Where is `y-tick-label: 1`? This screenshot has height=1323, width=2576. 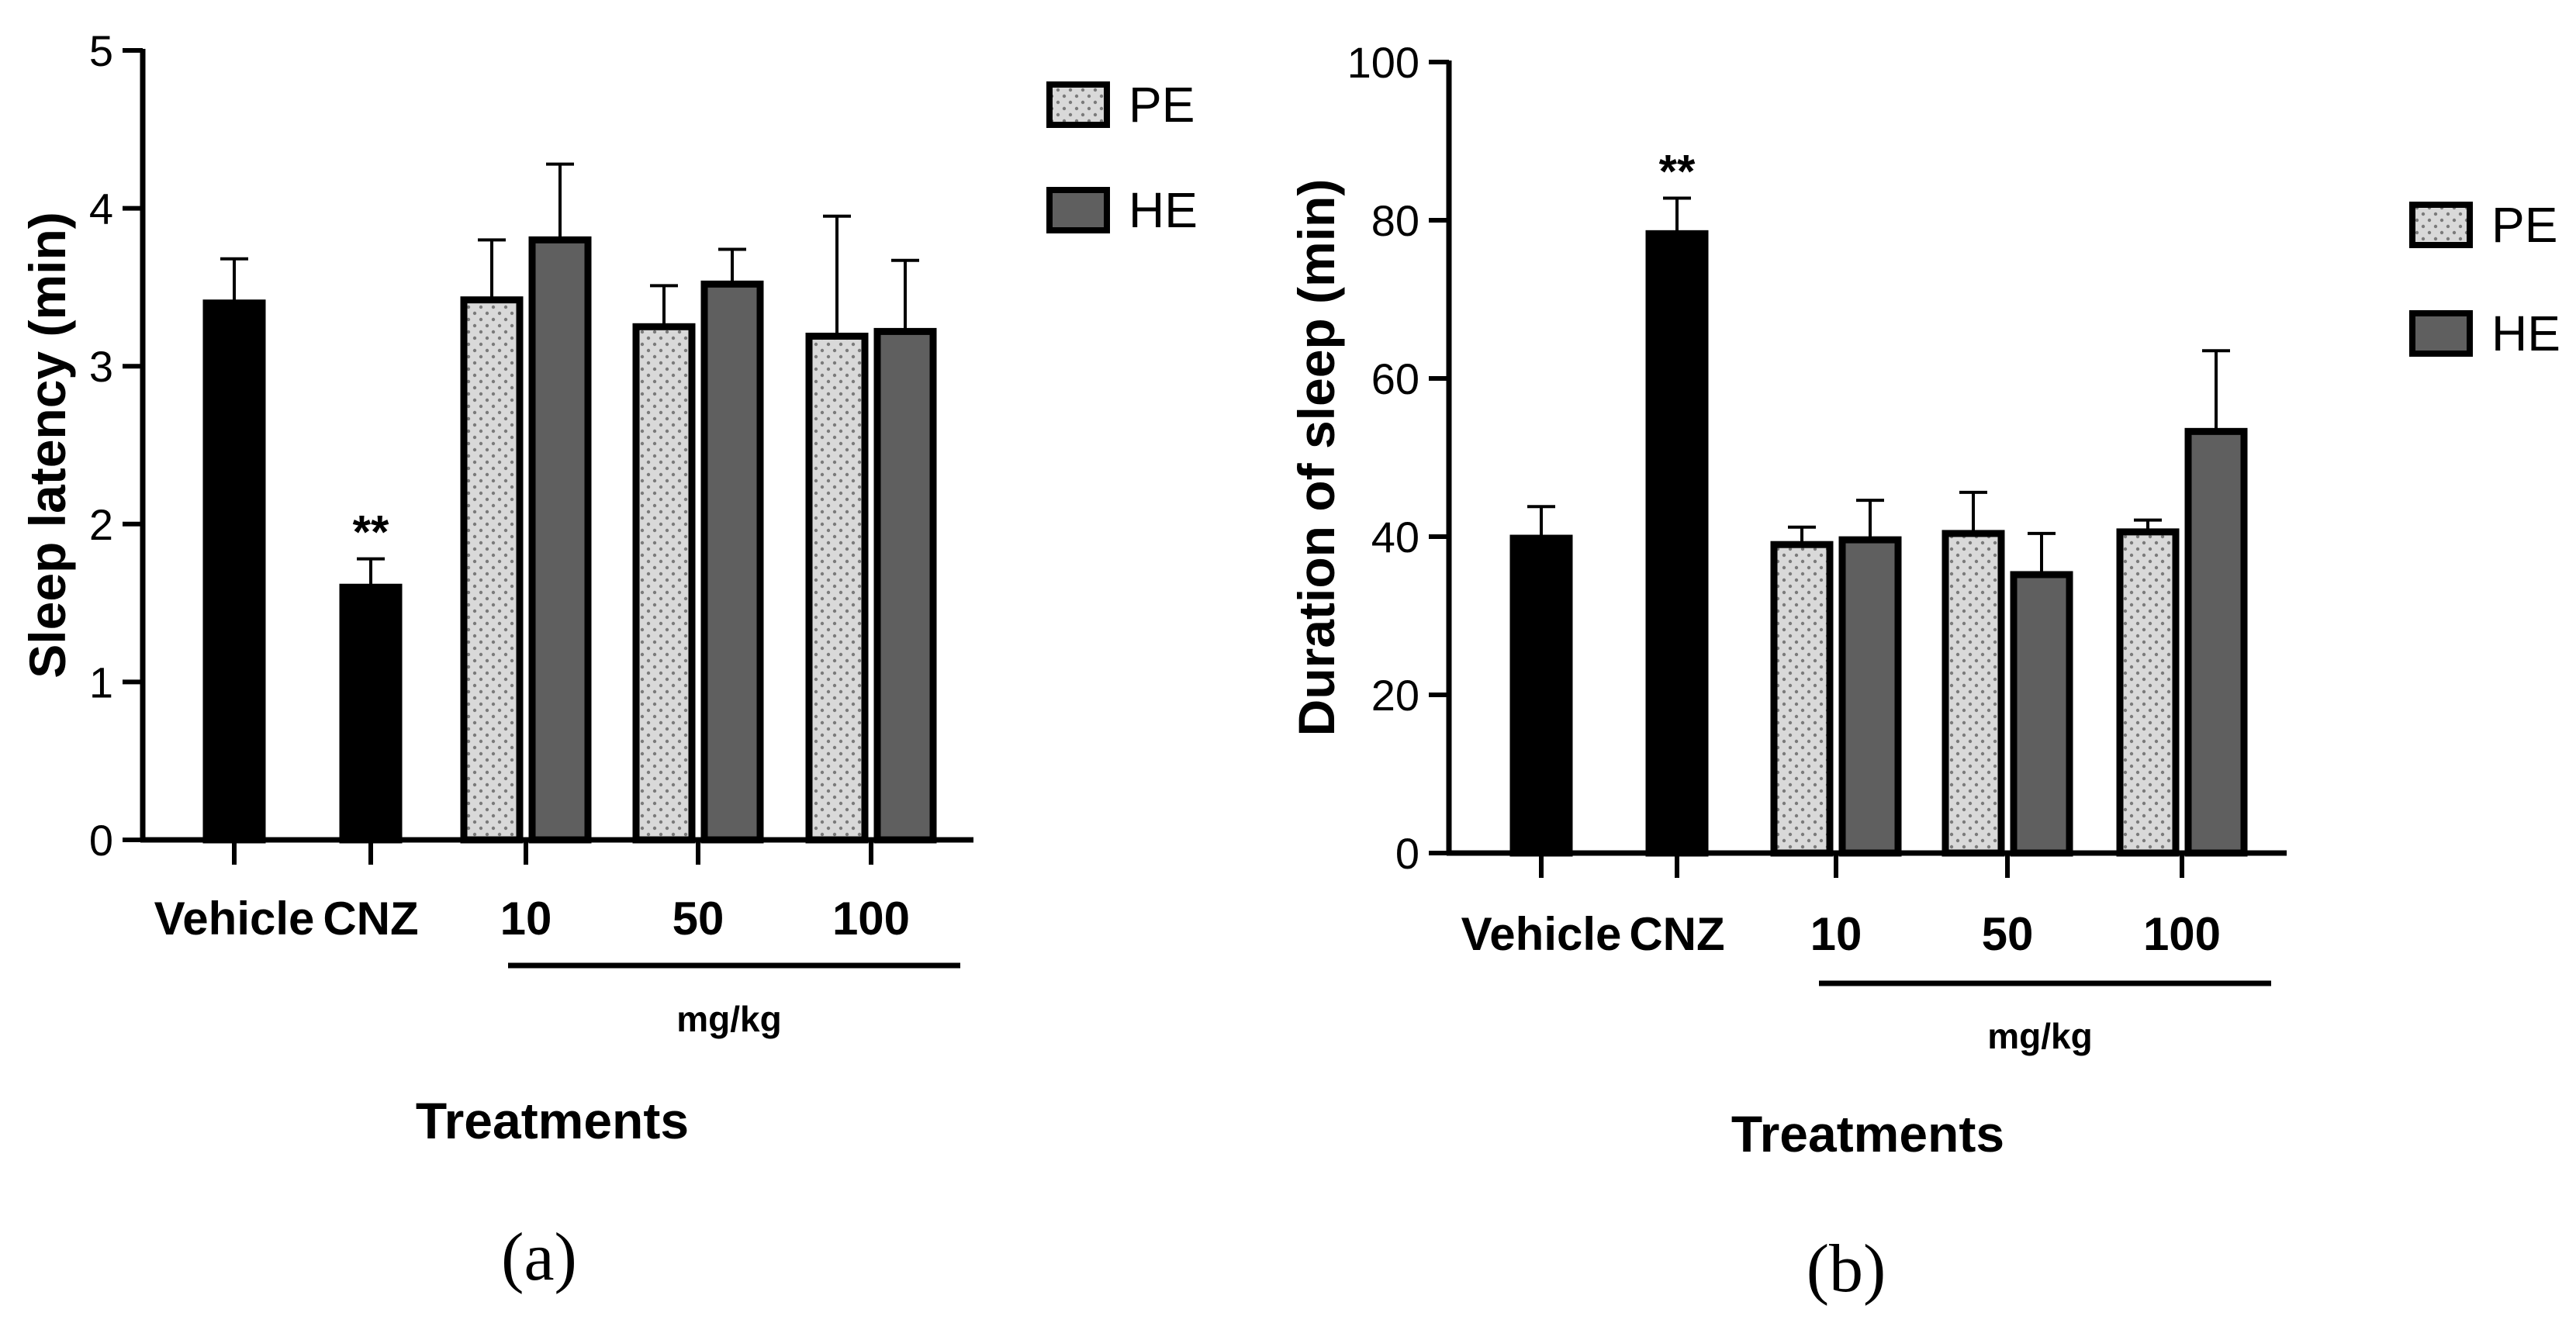
y-tick-label: 1 is located at coordinates (101, 682).